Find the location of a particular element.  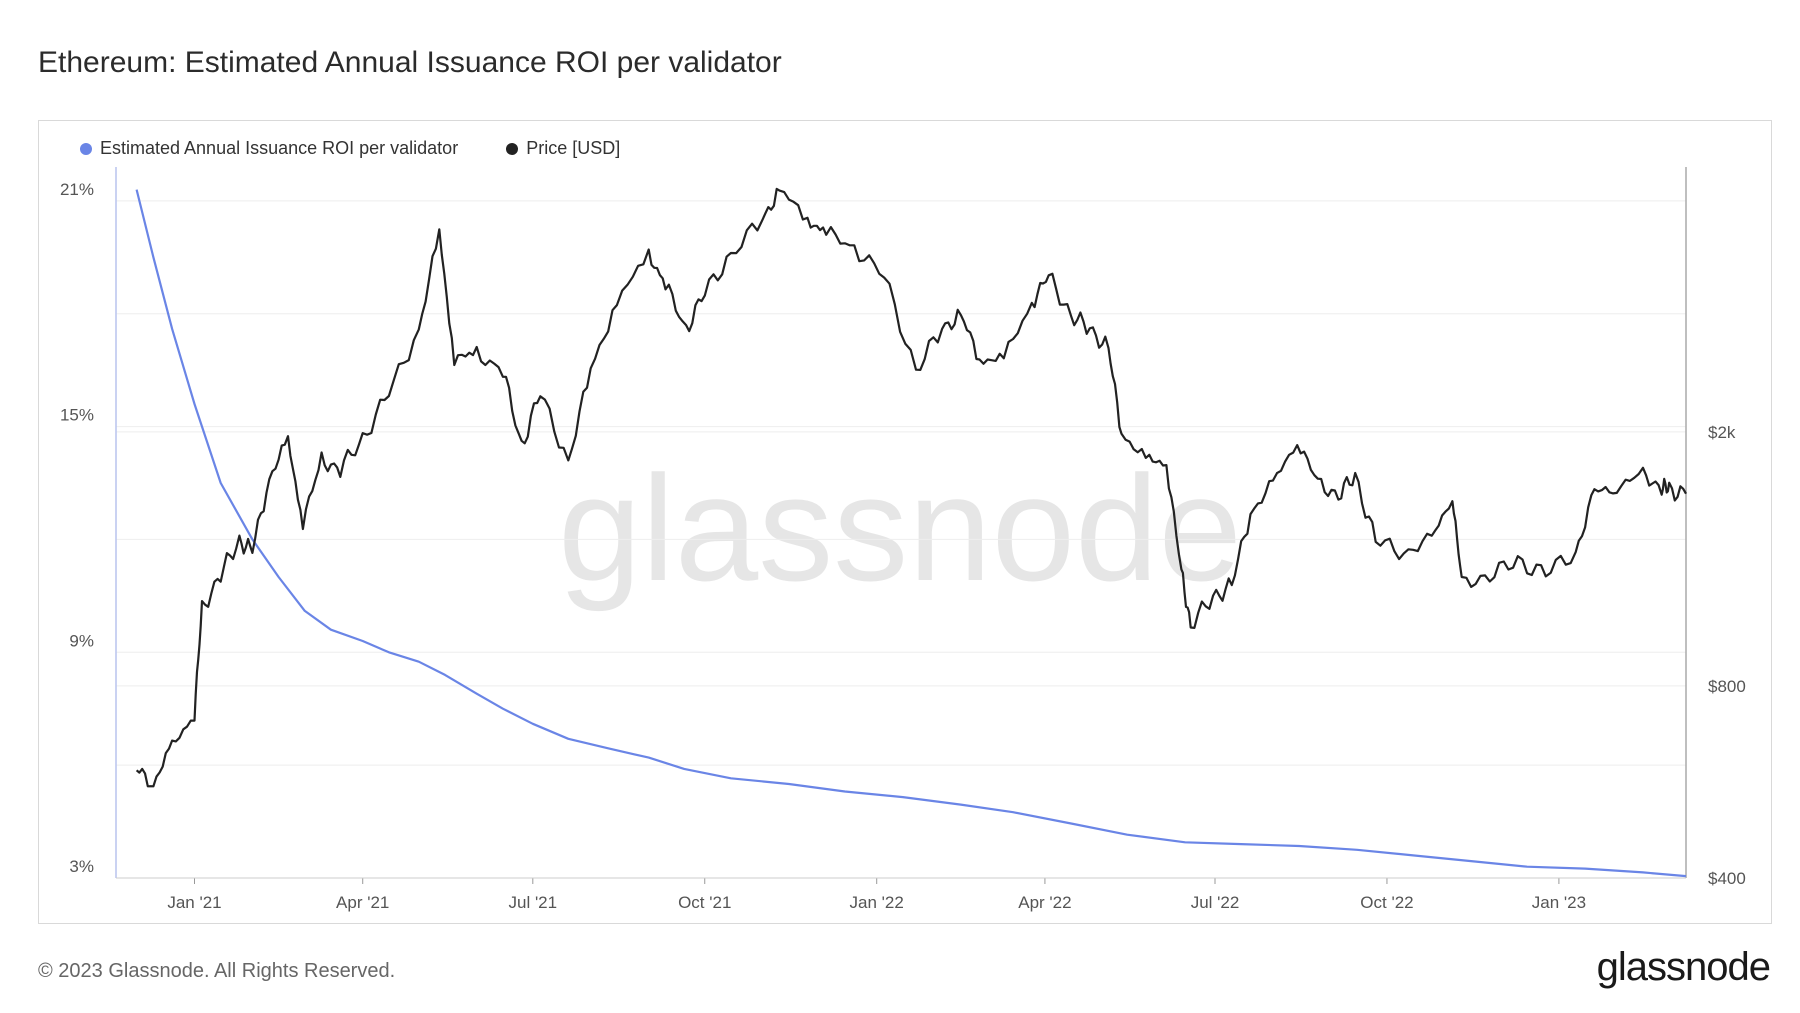

x-tick-label: Jan '21 is located at coordinates (194, 902).